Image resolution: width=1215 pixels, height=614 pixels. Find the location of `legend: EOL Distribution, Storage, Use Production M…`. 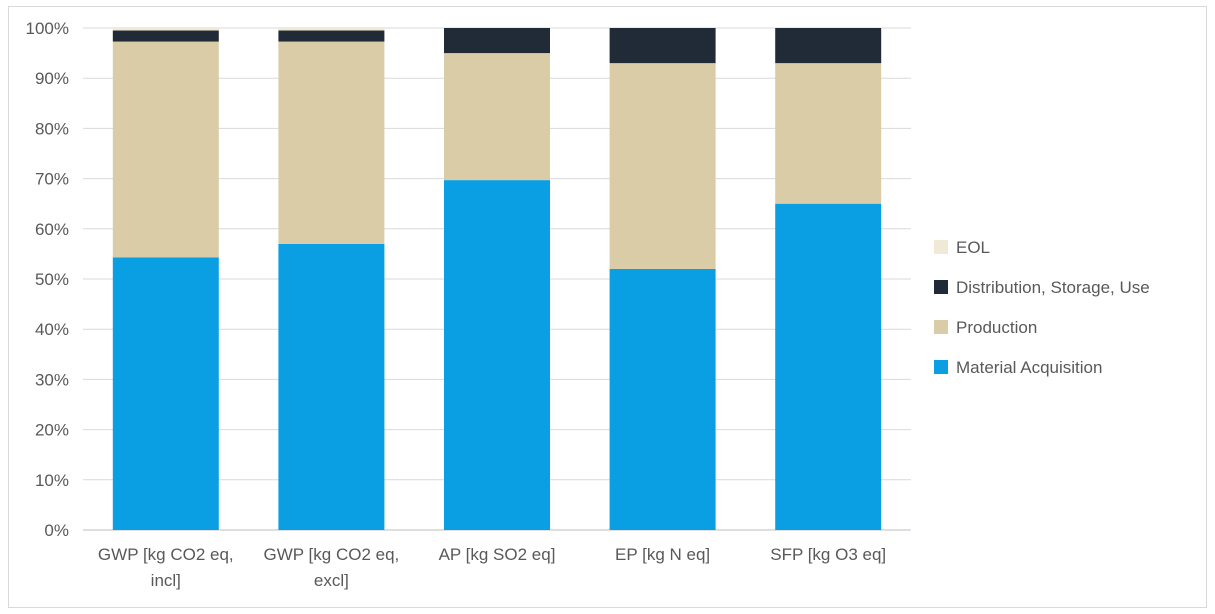

legend: EOL Distribution, Storage, Use Production M… is located at coordinates (1042, 307).